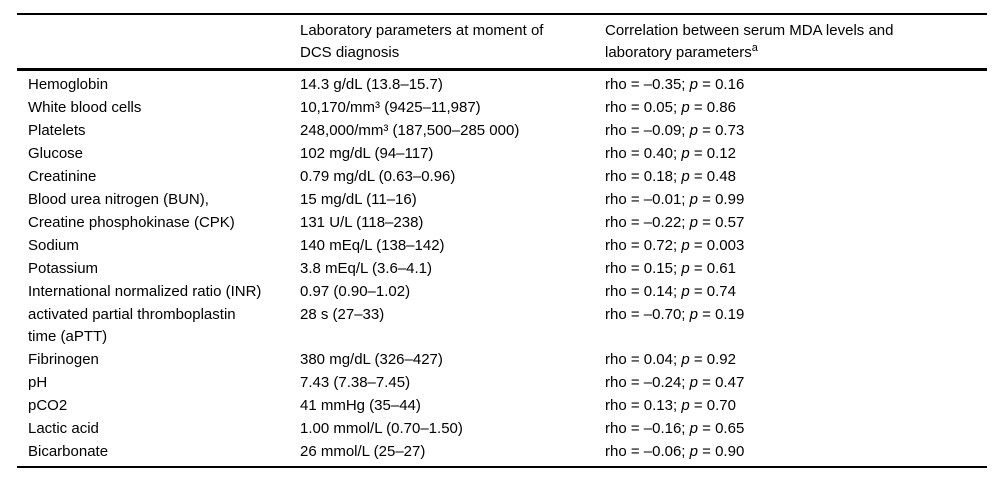 Image resolution: width=1000 pixels, height=501 pixels. What do you see at coordinates (342, 314) in the screenshot?
I see `lab-value-cell: 28 s (27–33)` at bounding box center [342, 314].